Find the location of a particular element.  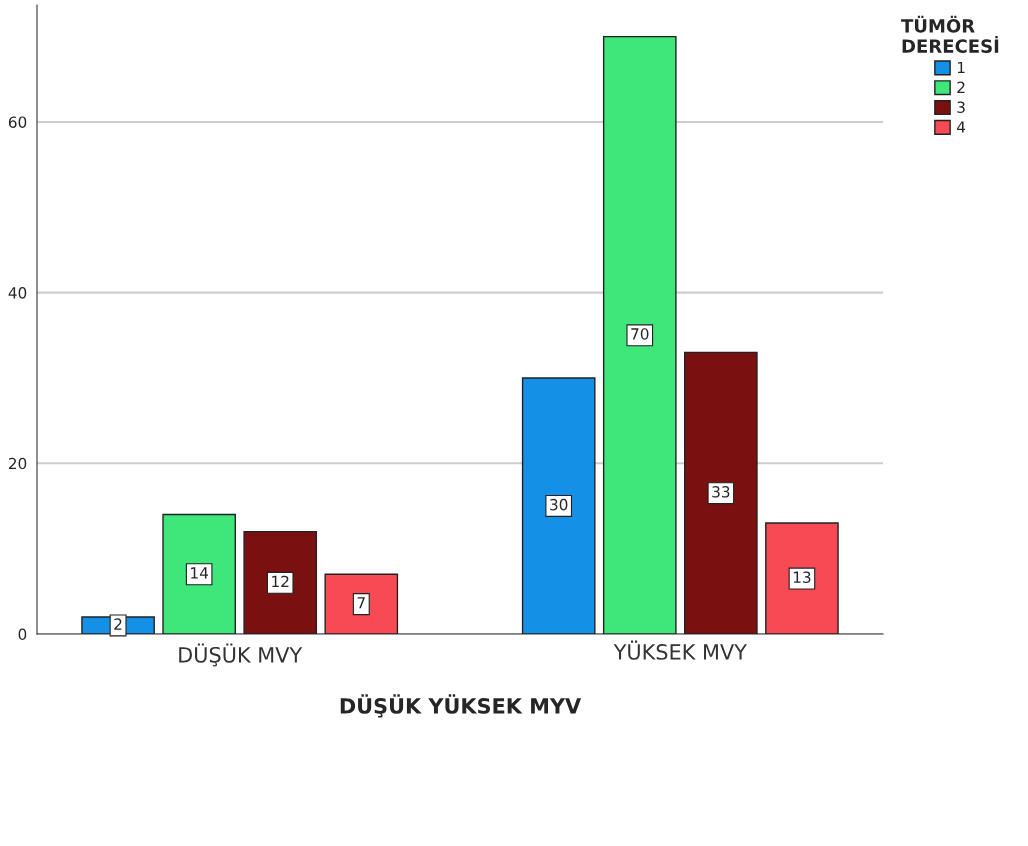

data-label: 30 is located at coordinates (559, 504).